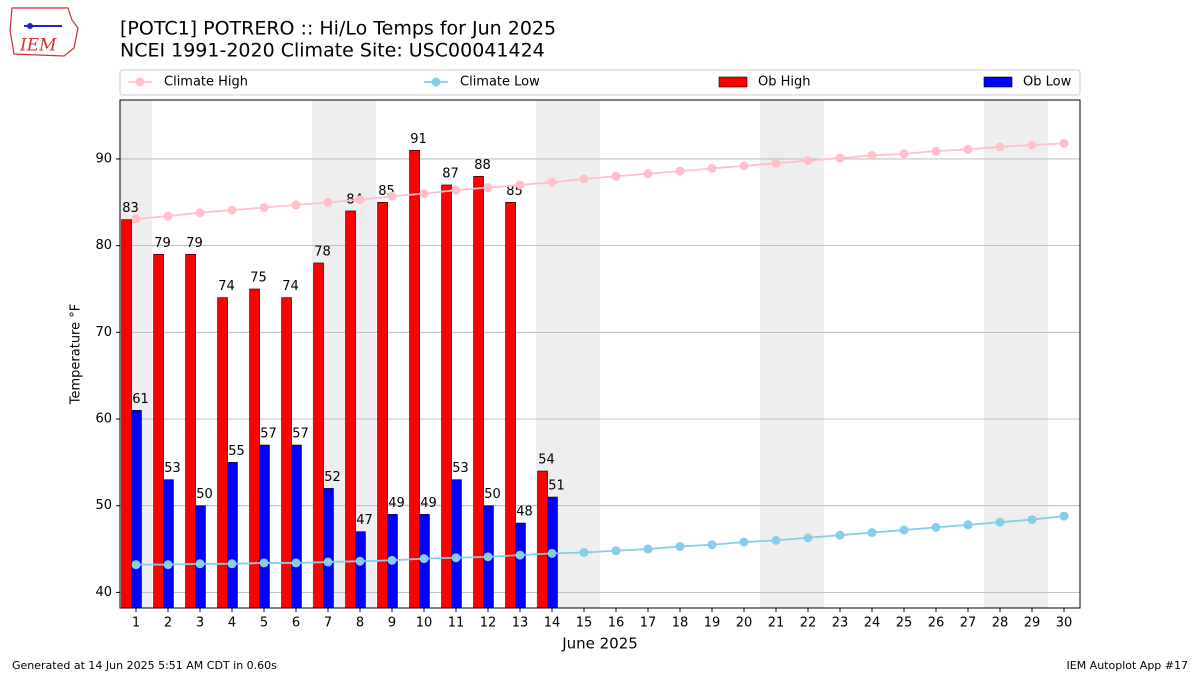 The image size is (1200, 675). Describe the element at coordinates (360, 623) in the screenshot. I see `x-tick-label: 8` at that location.